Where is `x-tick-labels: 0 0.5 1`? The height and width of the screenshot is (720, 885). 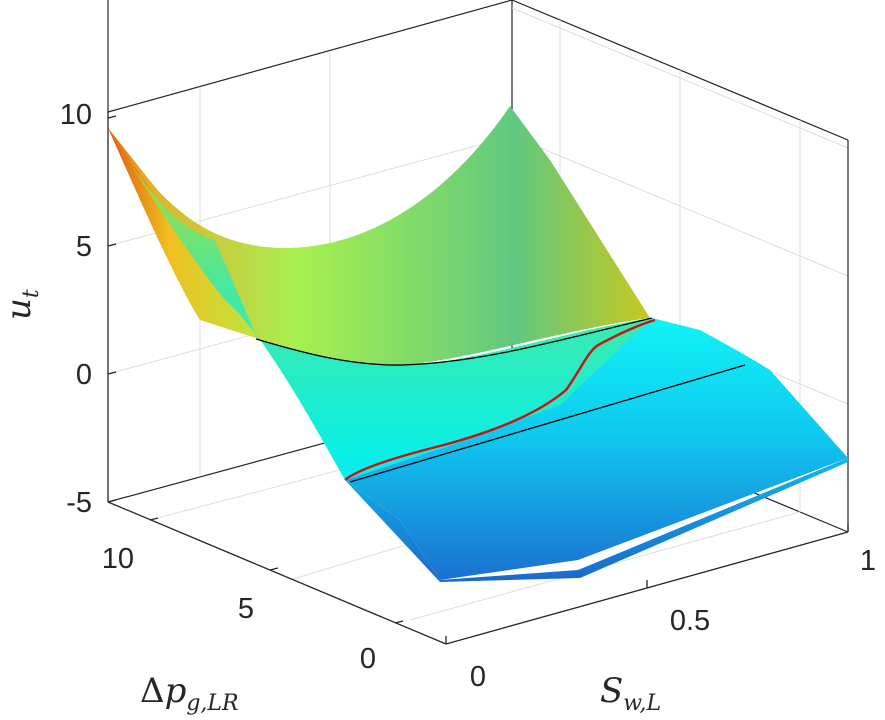 x-tick-labels: 0 0.5 1 is located at coordinates (673, 619).